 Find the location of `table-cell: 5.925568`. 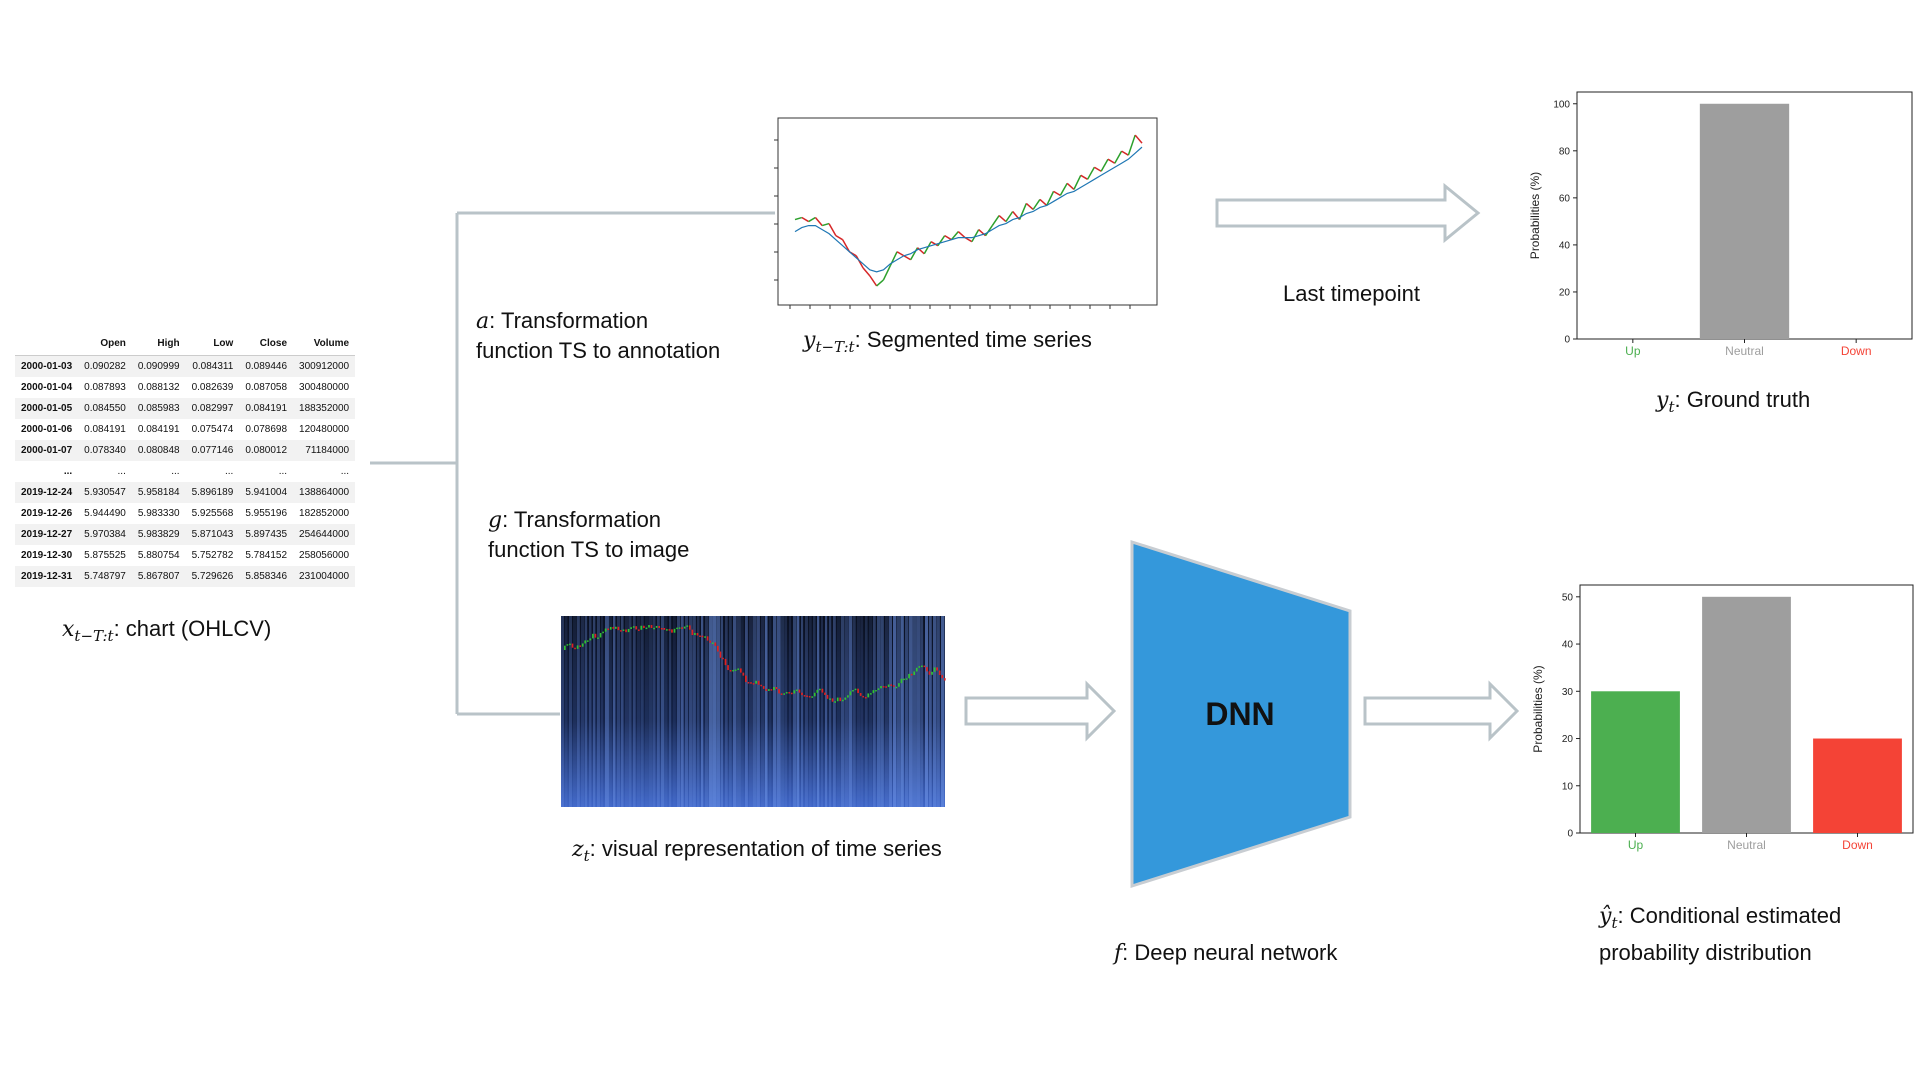

table-cell: 5.925568 is located at coordinates (212, 513).